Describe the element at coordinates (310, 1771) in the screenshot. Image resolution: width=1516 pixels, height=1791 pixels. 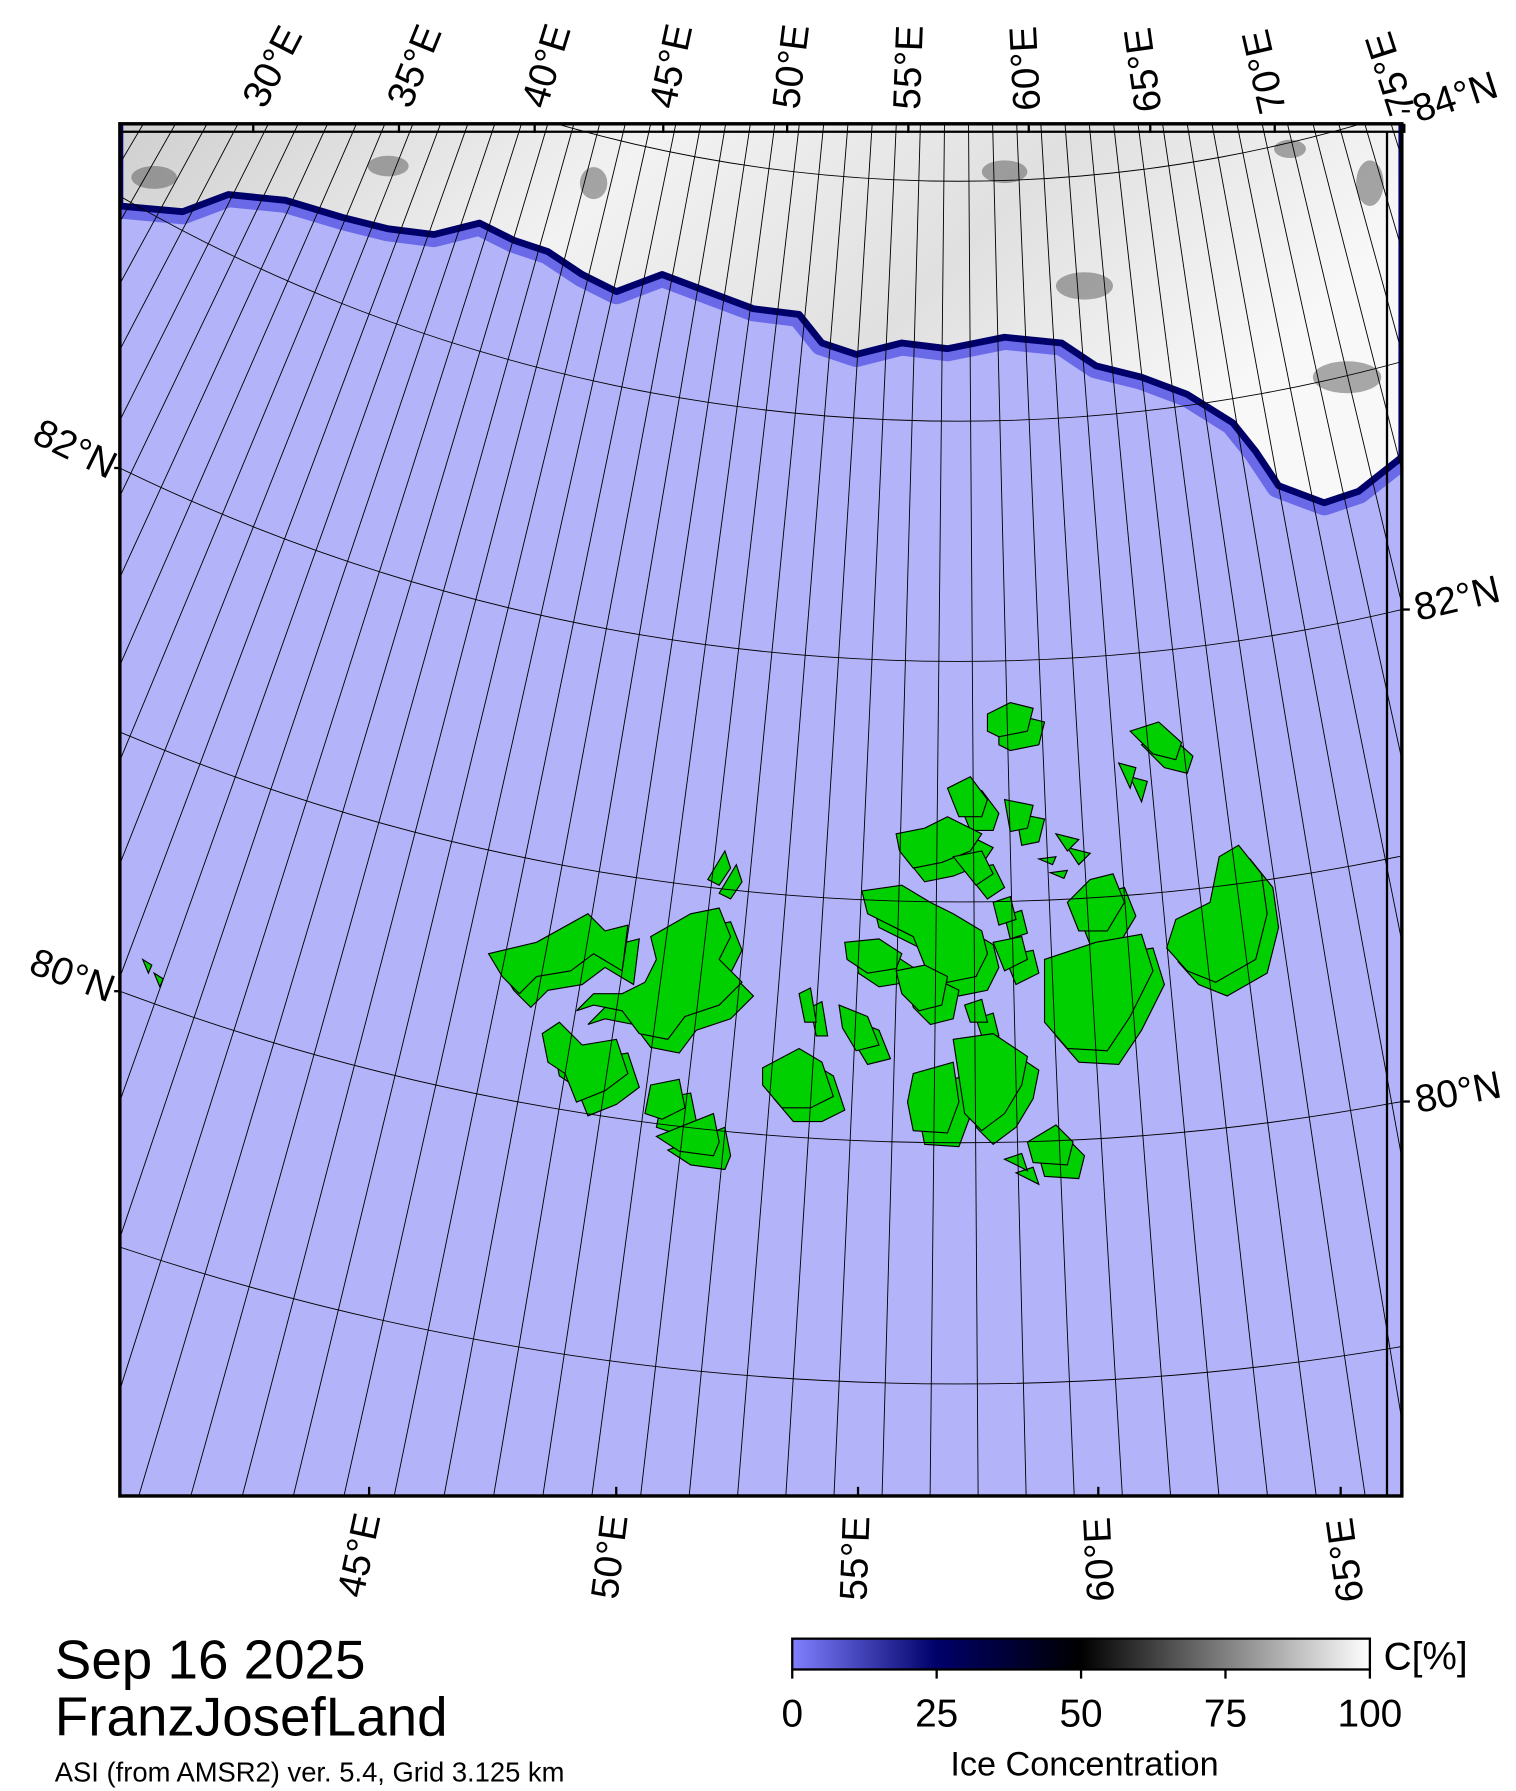
I see `source: ASI (from AMSR2) ver. 5.4, Grid 3.125 km` at that location.